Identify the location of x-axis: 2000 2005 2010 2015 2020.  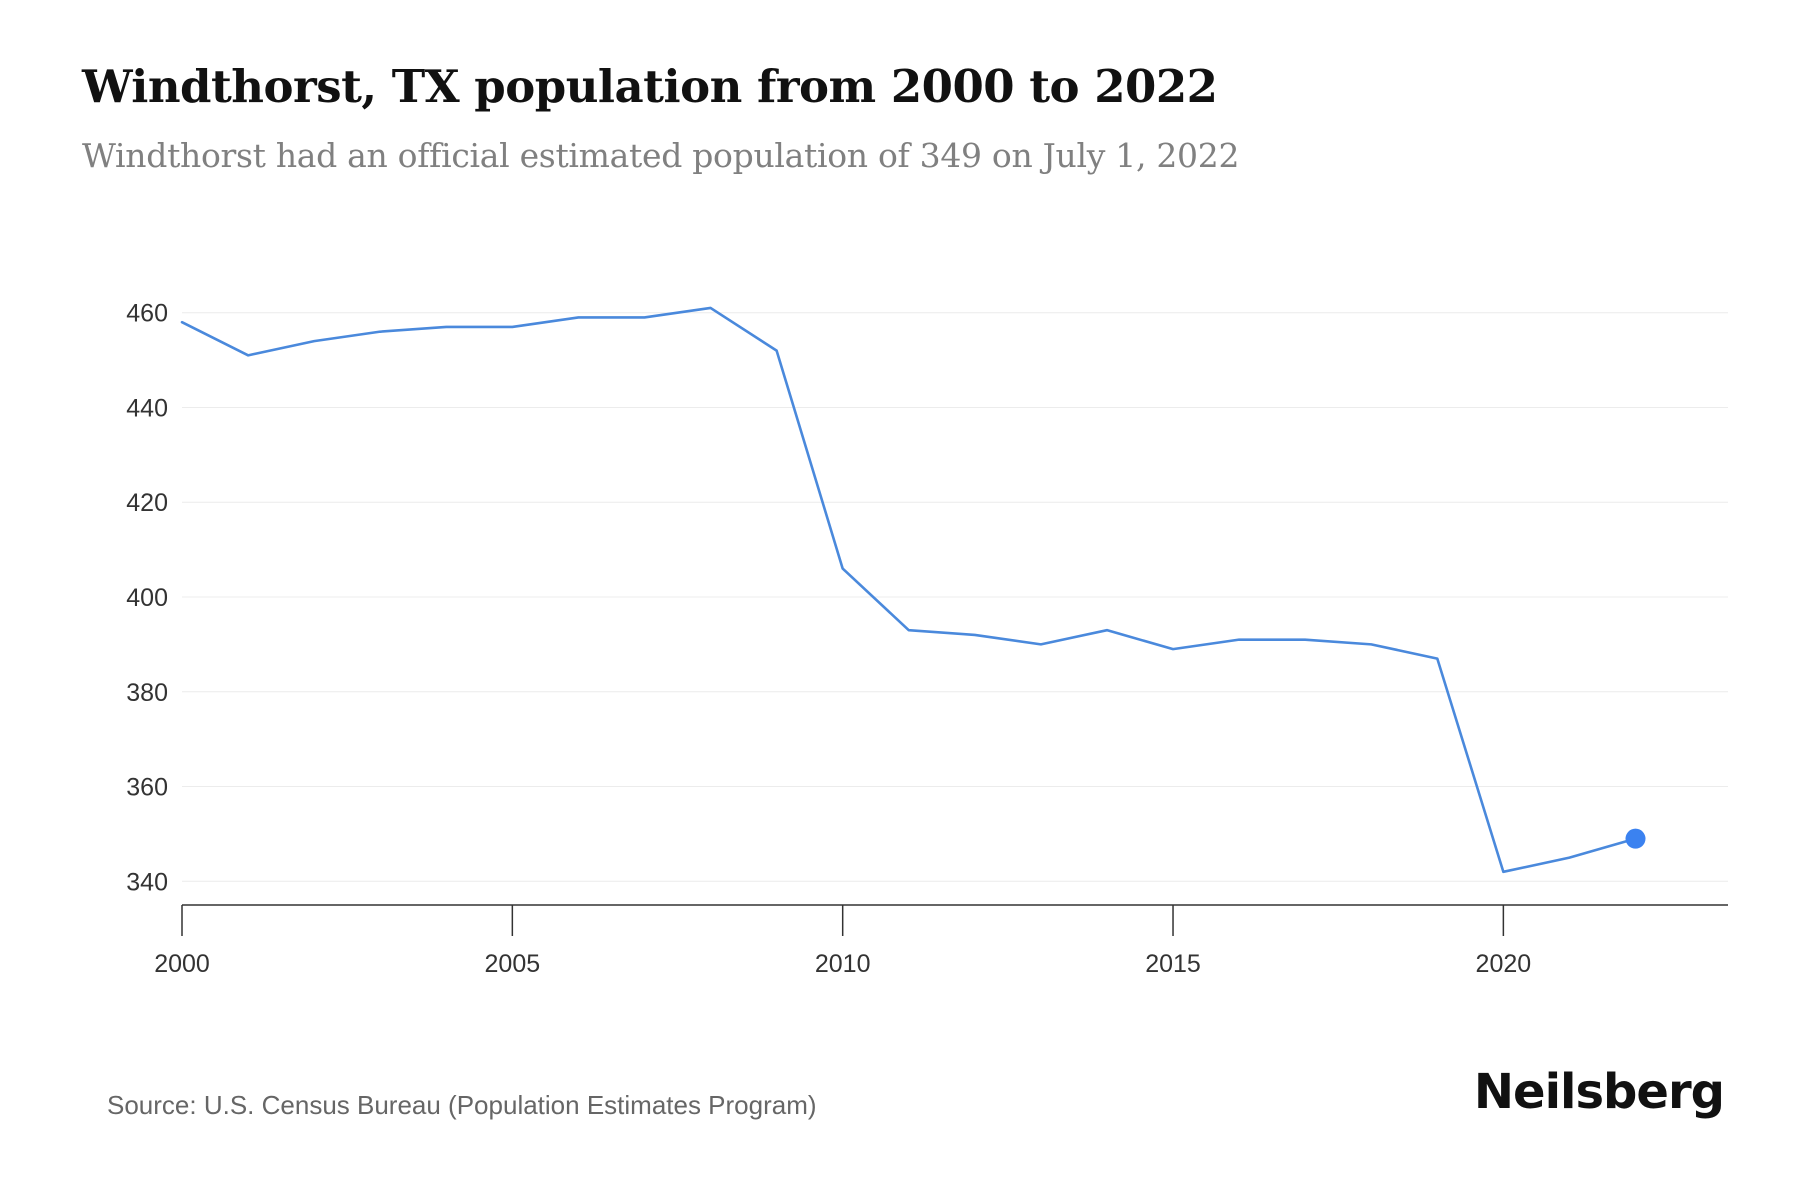
(941, 941).